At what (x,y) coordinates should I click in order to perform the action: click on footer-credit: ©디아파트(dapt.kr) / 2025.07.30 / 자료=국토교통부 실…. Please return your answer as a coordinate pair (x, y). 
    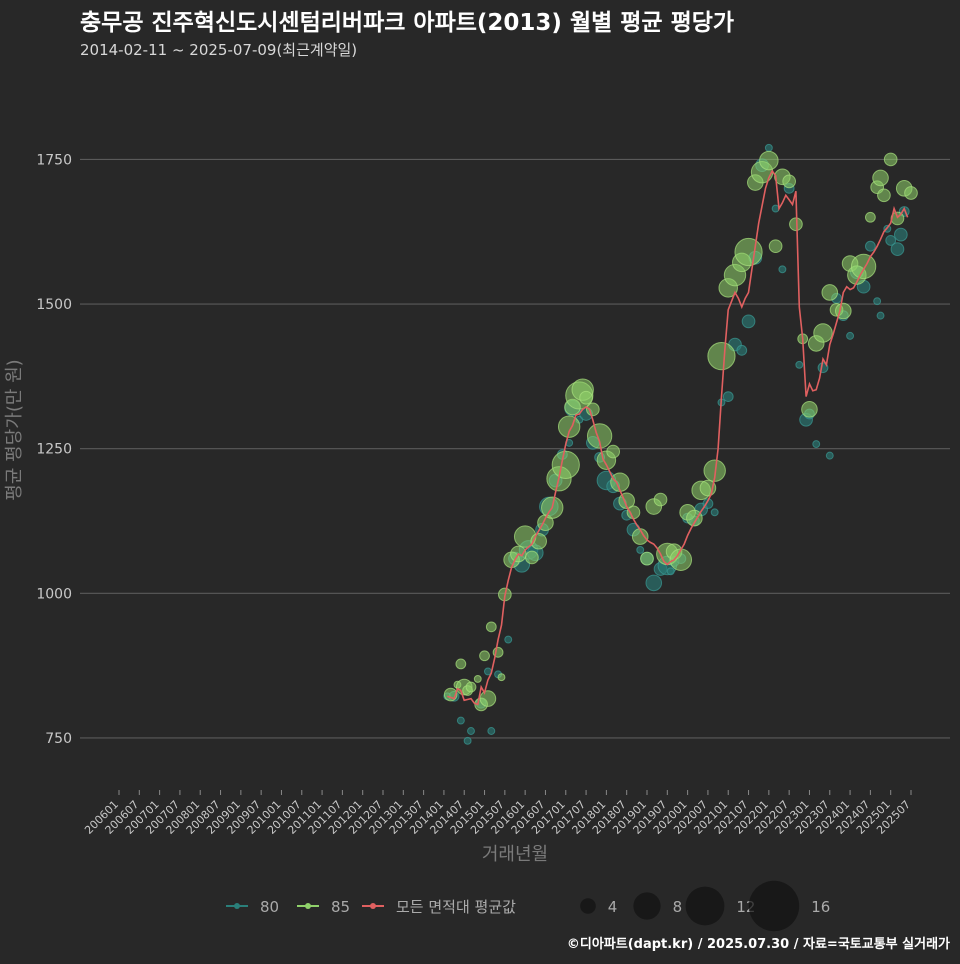
    Looking at the image, I should click on (758, 944).